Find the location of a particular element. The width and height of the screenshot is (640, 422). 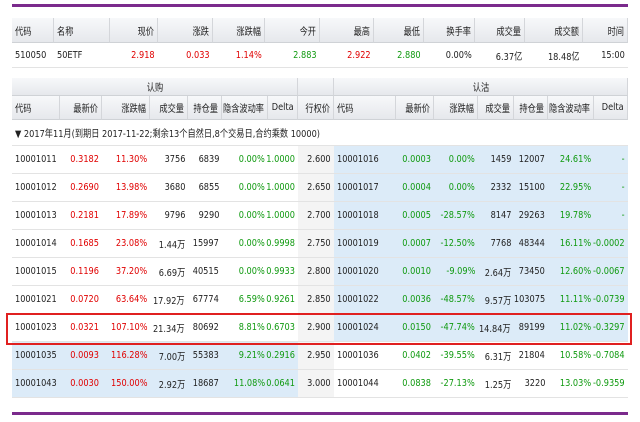

put-cell-text: - is located at coordinates (623, 215).